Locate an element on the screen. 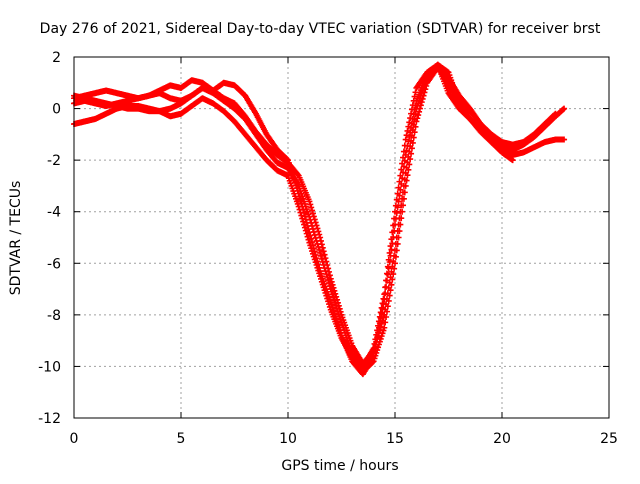 The image size is (640, 484). x-tick-label: 20 is located at coordinates (502, 439).